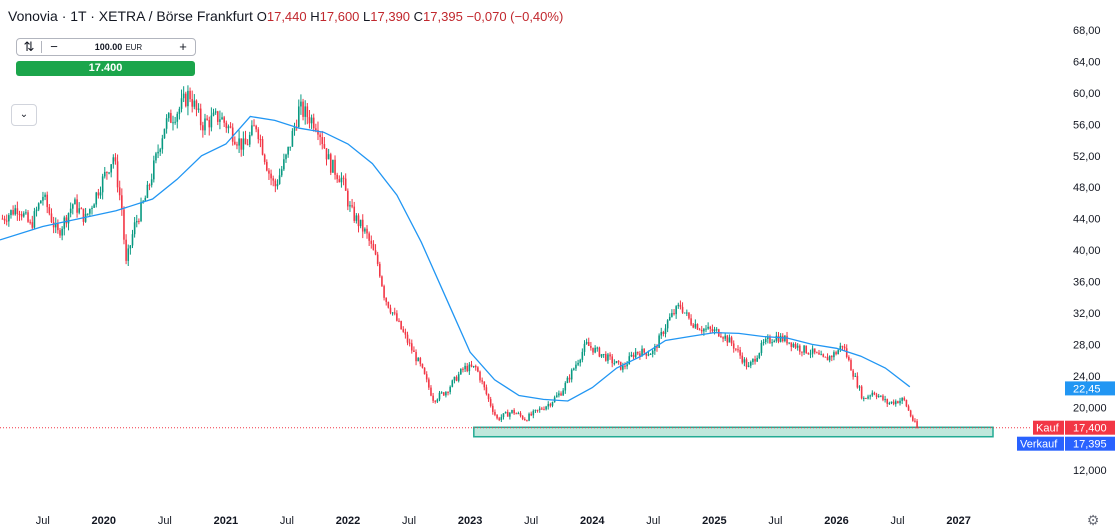 The width and height of the screenshot is (1120, 532). What do you see at coordinates (54, 46) in the screenshot?
I see `decrease-button: −` at bounding box center [54, 46].